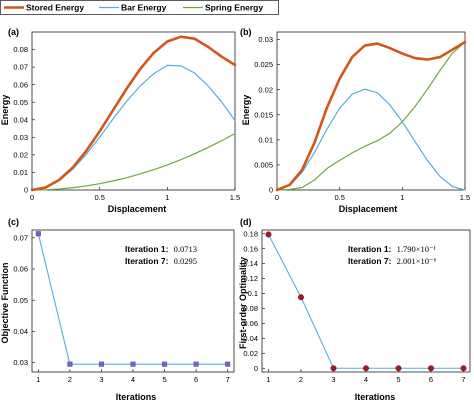 This screenshot has width=474, height=402. I want to click on y-tick-label: 0.14, so click(250, 263).